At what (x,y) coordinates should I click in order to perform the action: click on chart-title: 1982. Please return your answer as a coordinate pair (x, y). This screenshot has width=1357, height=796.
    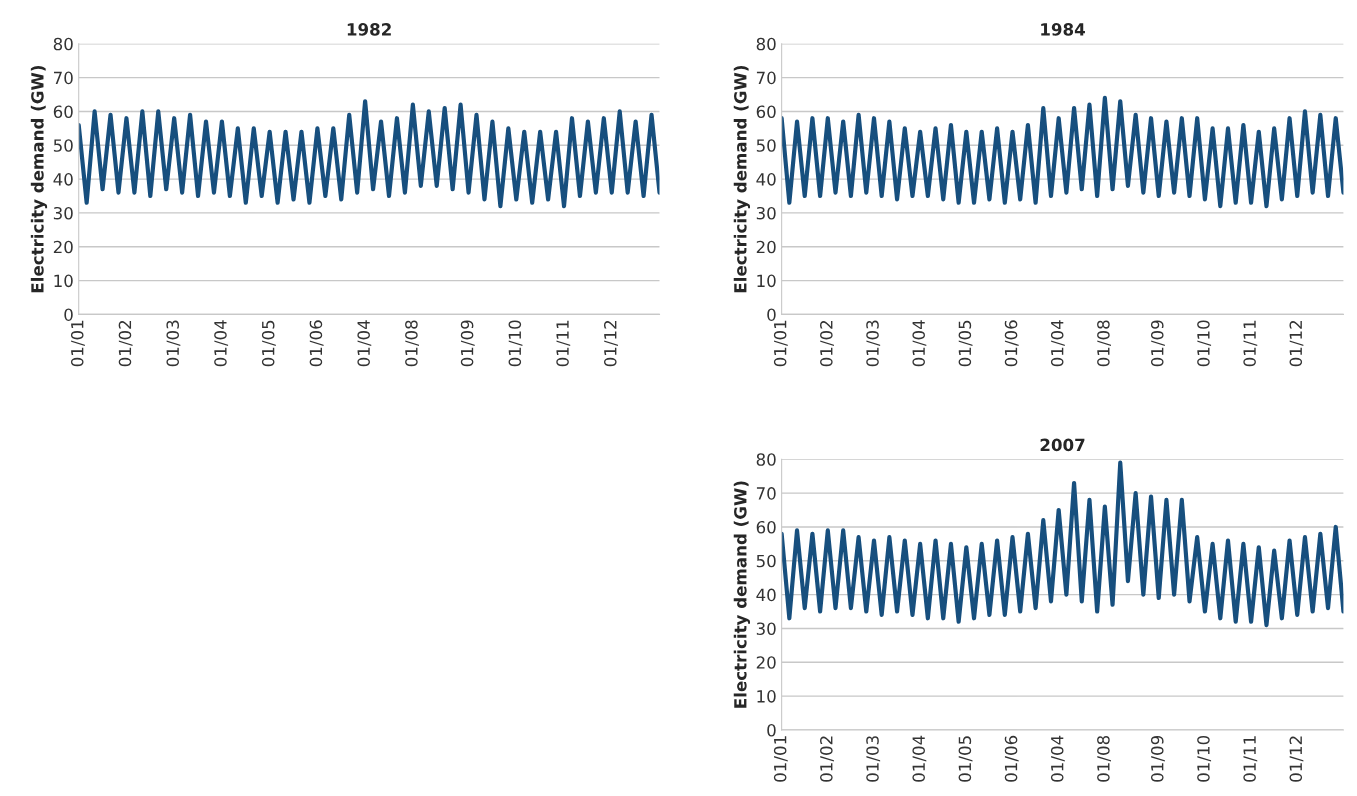
    Looking at the image, I should click on (369, 29).